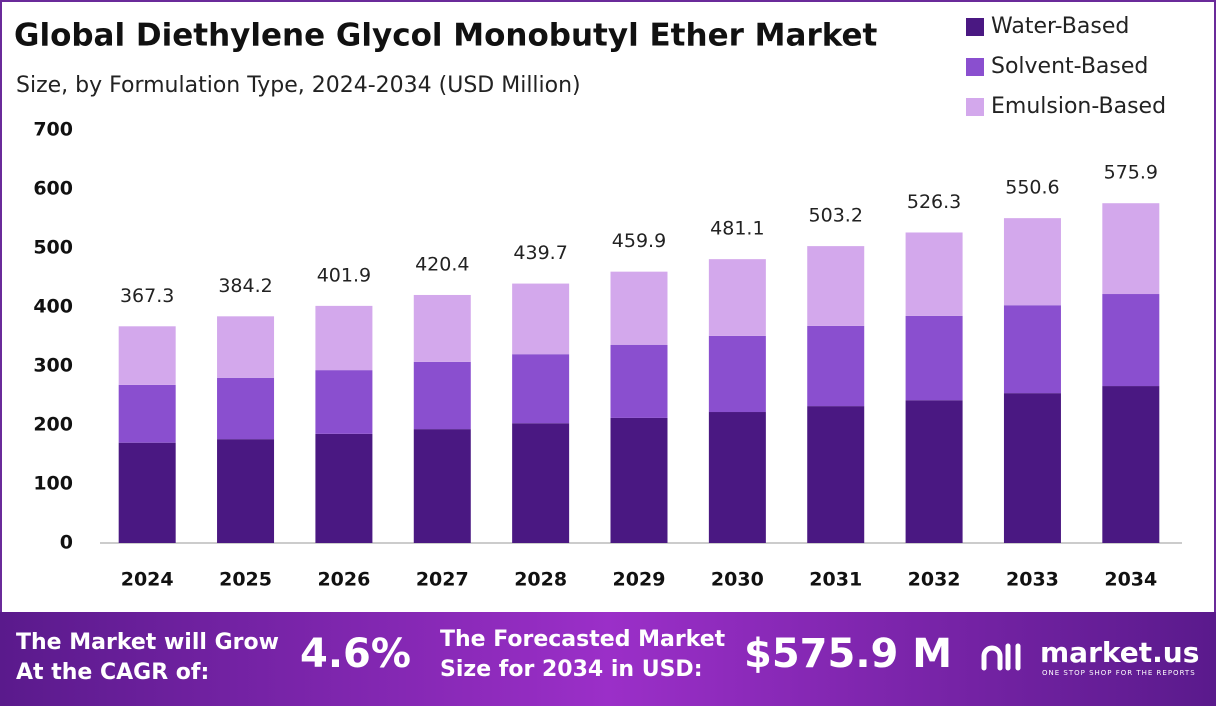 This screenshot has height=706, width=1216. I want to click on x-tick-label: 2025, so click(245, 580).